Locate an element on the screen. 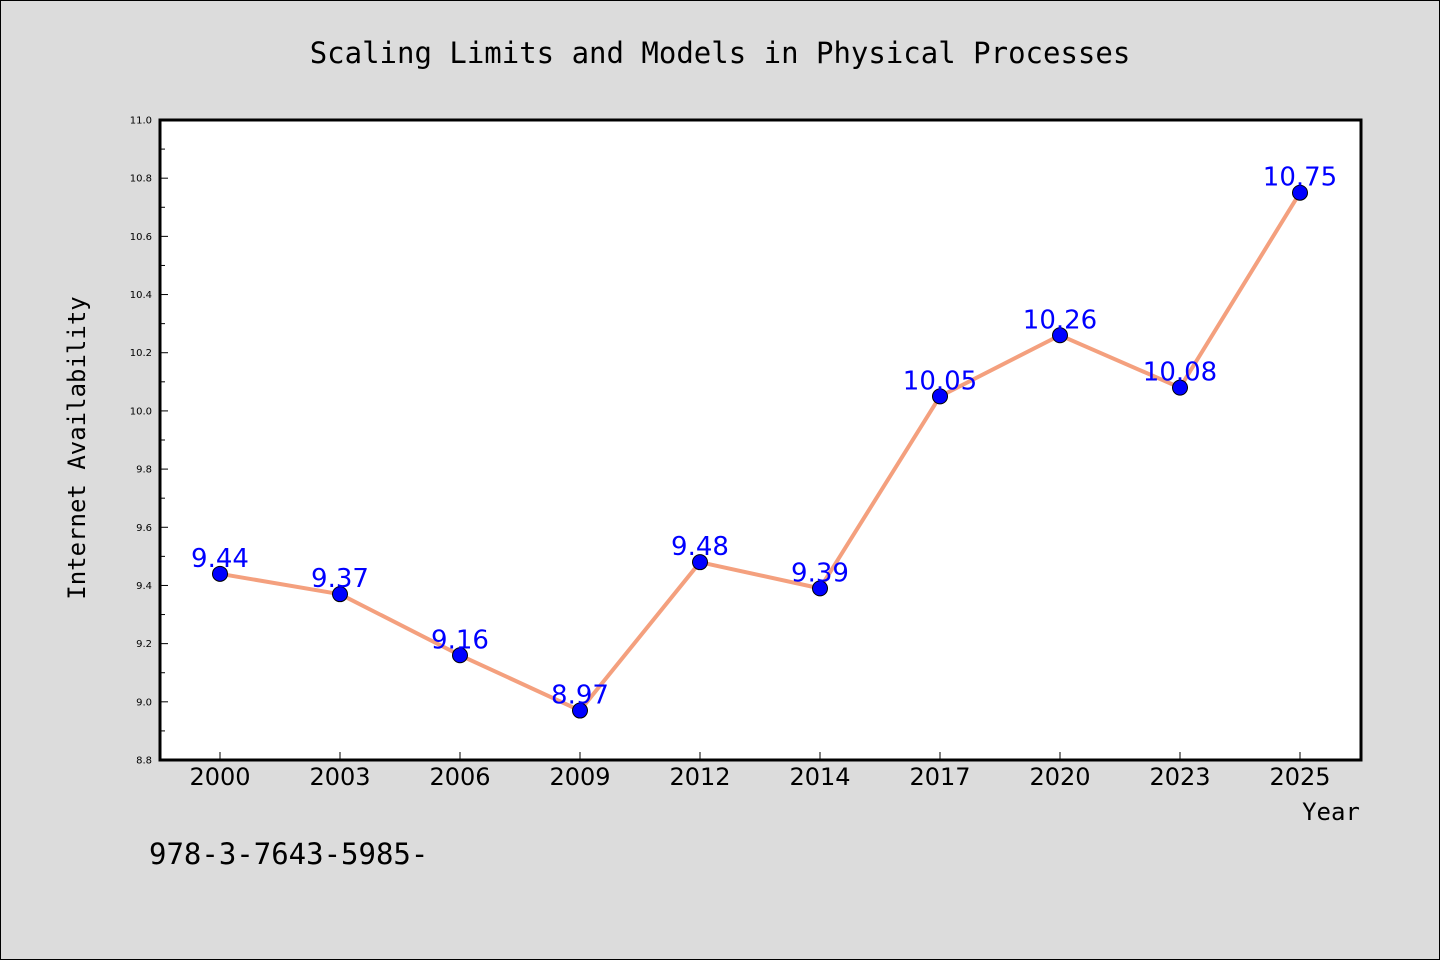  y-tick-label: 10.8 is located at coordinates (141, 179).